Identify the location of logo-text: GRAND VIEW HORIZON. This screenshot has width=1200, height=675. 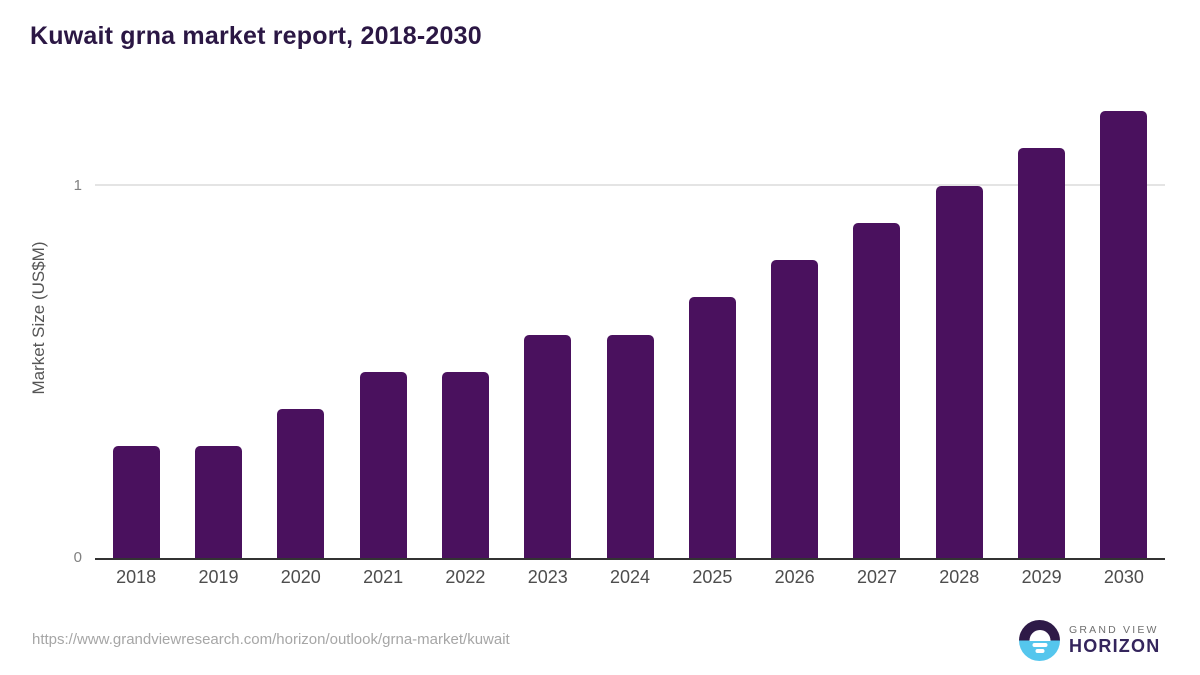
(1114, 640).